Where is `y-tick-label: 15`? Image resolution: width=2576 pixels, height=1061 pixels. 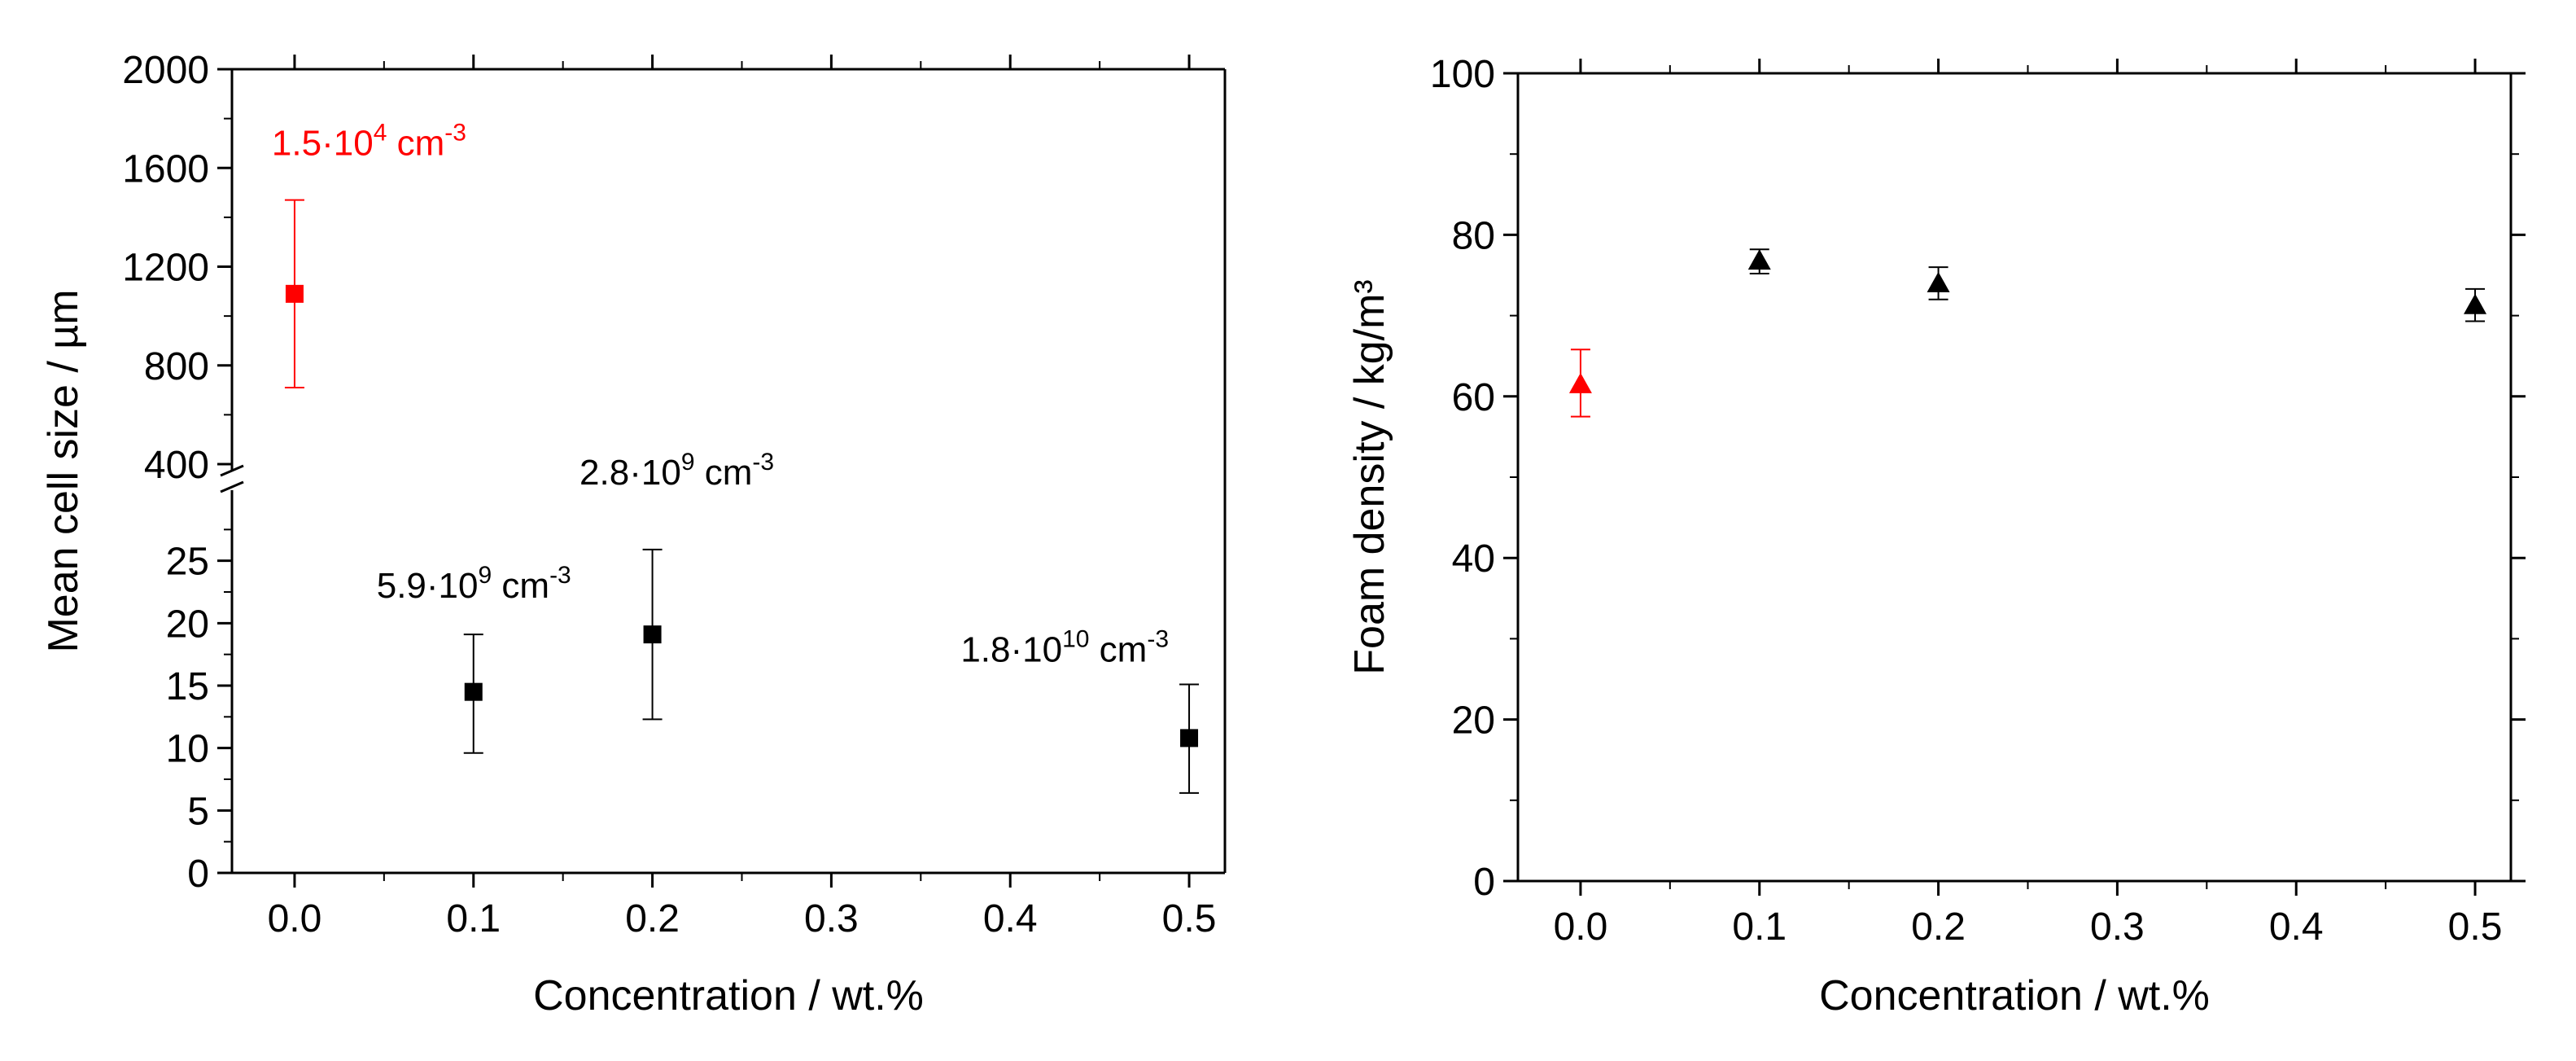
y-tick-label: 15 is located at coordinates (187, 686).